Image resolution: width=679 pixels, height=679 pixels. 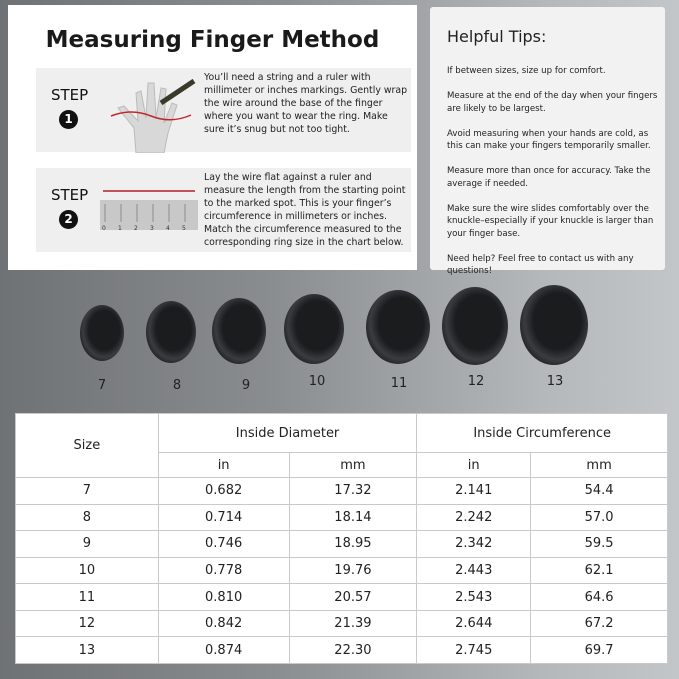 I want to click on method-title: Measuring Finger Method, so click(x=212, y=40).